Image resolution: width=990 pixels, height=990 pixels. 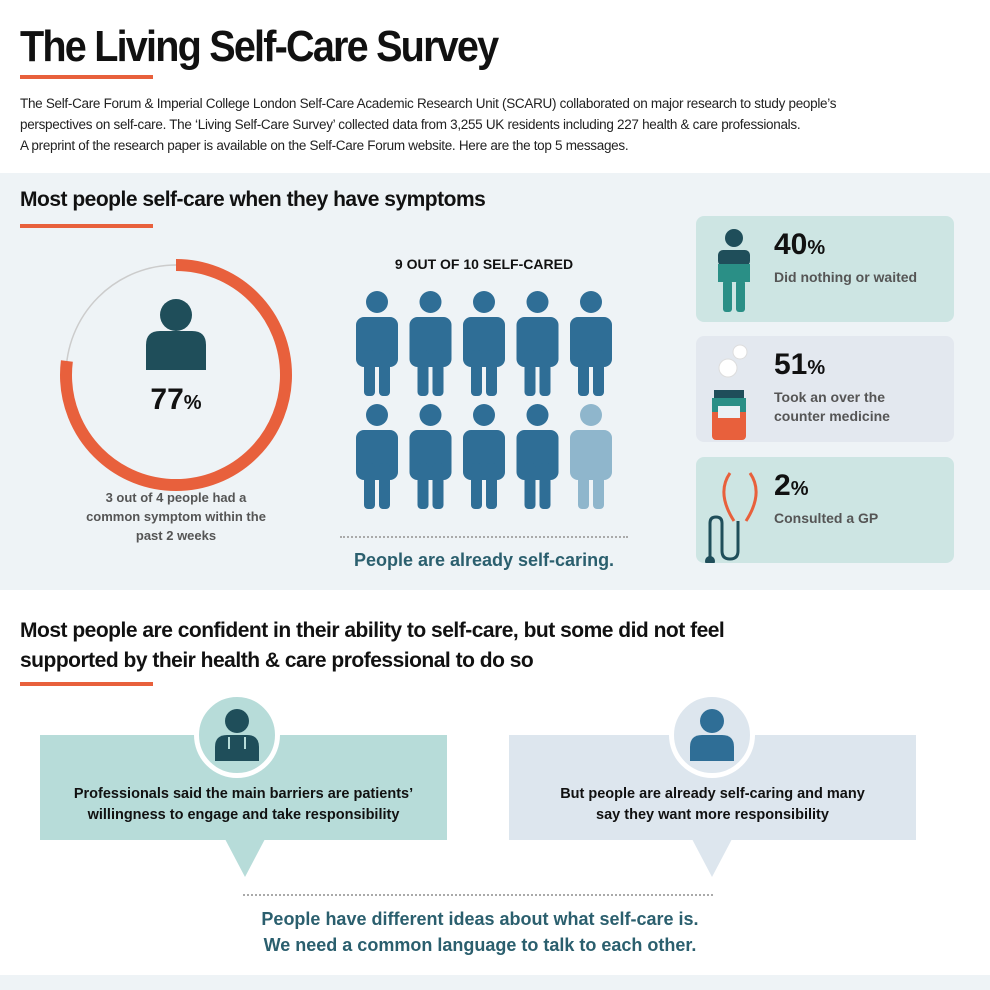 What do you see at coordinates (712, 815) in the screenshot?
I see `box-line: say they want more responsibility` at bounding box center [712, 815].